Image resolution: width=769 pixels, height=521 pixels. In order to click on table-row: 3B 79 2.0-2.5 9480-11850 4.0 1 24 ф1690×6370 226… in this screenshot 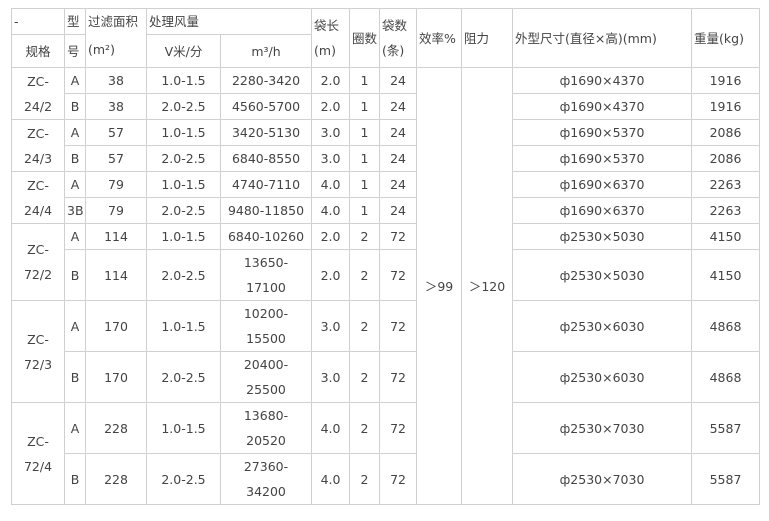, I will do `click(386, 210)`.